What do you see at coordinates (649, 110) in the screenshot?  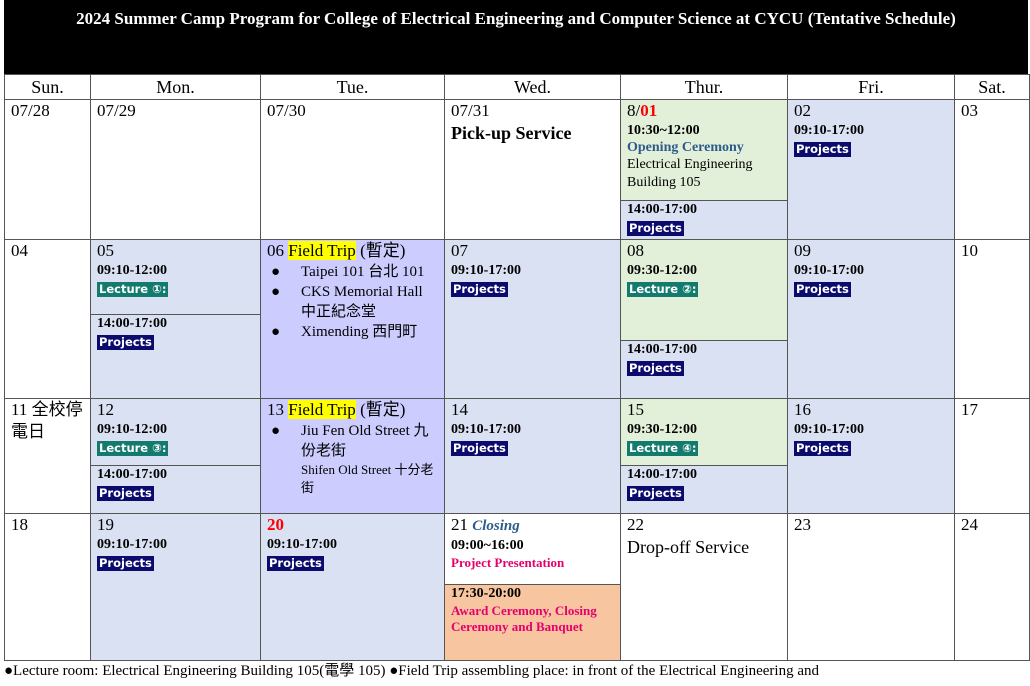 I see `day-number-highlight: 01` at bounding box center [649, 110].